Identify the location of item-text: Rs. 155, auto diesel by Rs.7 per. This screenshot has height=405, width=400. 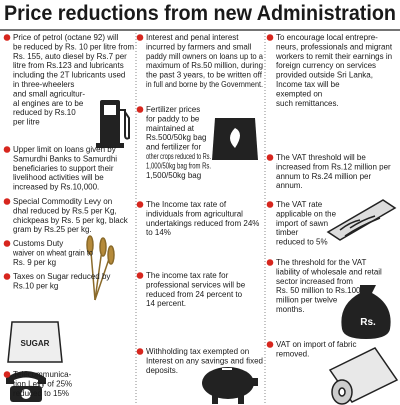
(70, 56).